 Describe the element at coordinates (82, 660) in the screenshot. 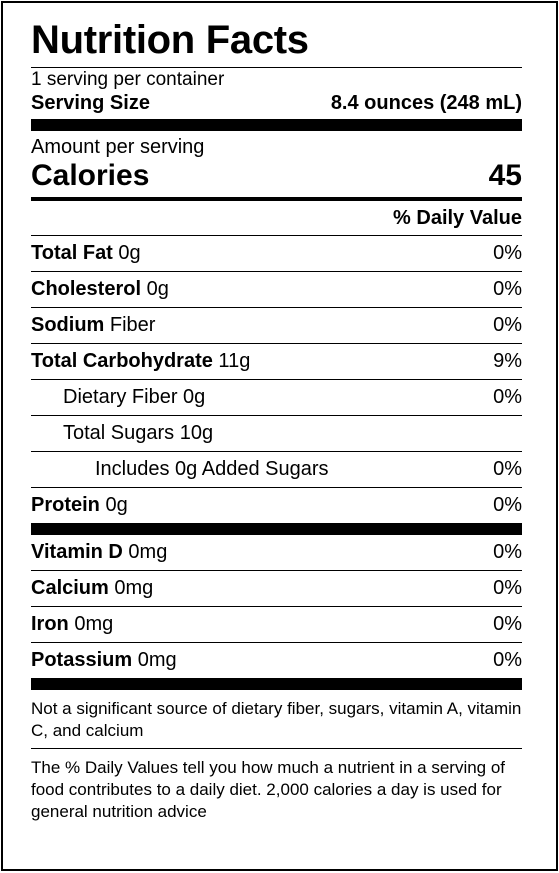

I see `vitamin-name: Potassium` at that location.